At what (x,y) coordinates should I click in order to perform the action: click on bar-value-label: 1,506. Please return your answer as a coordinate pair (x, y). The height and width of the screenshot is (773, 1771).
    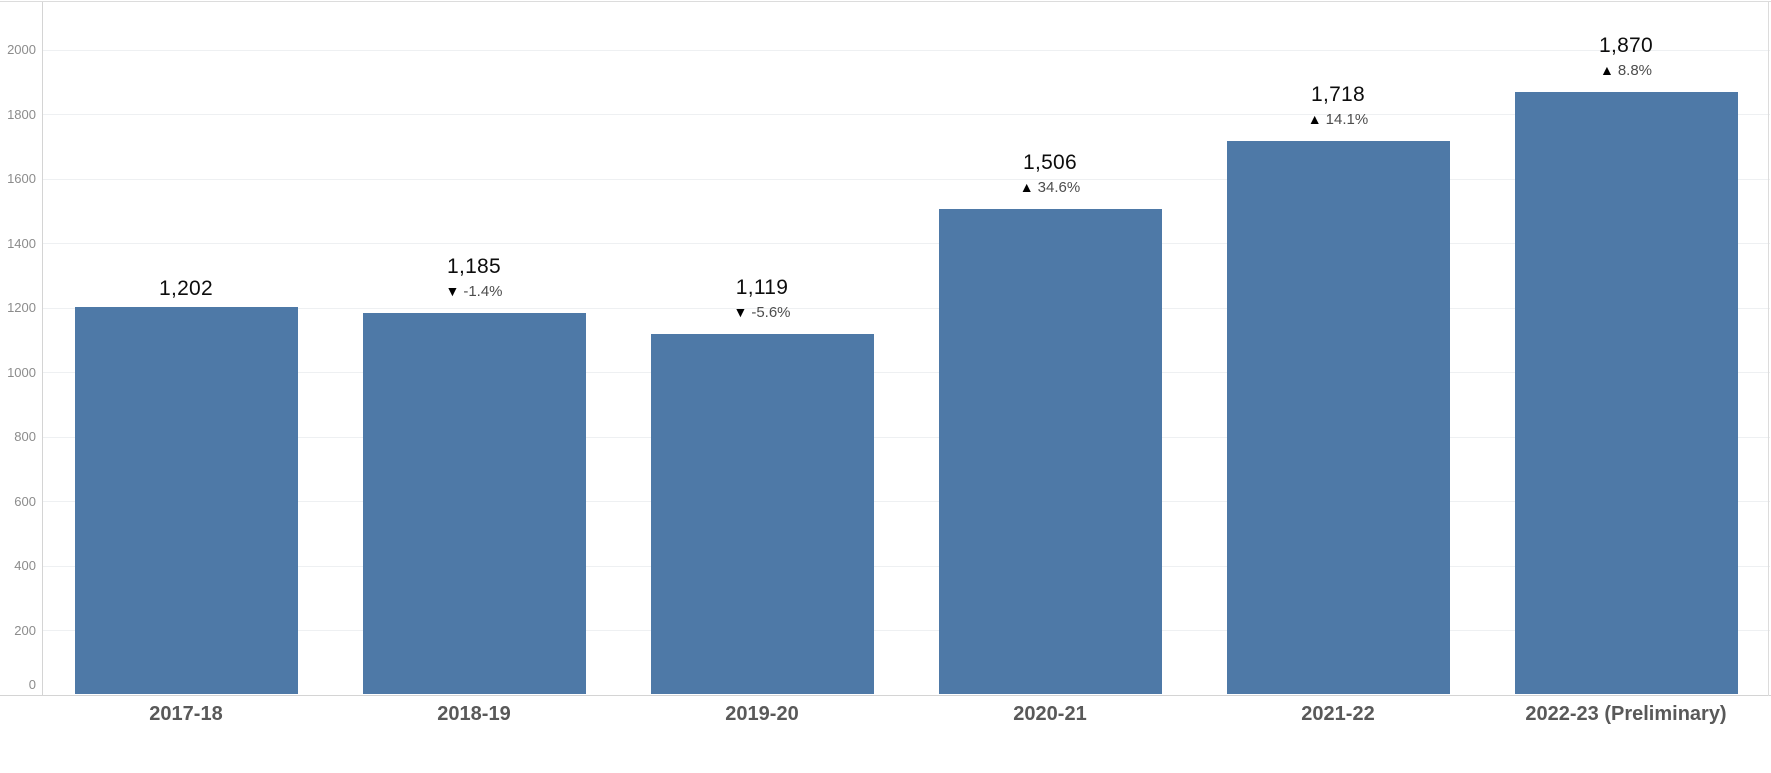
    Looking at the image, I should click on (1050, 163).